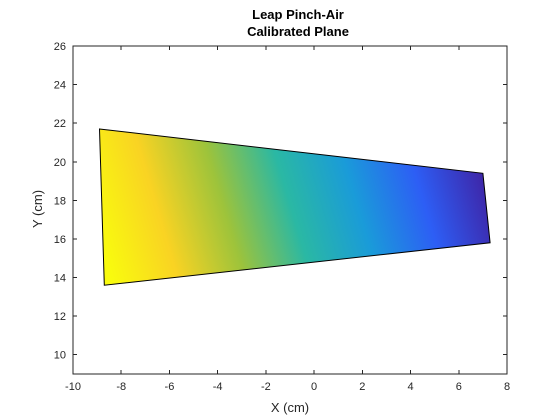  Describe the element at coordinates (298, 14) in the screenshot. I see `chart-title: Leap Pinch-Air` at that location.